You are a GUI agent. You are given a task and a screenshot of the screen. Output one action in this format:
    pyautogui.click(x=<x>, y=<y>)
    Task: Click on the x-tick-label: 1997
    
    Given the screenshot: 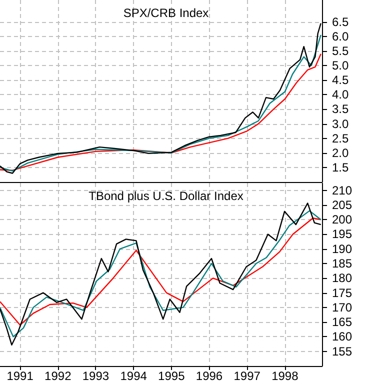 What is the action you would take?
    pyautogui.click(x=247, y=376)
    